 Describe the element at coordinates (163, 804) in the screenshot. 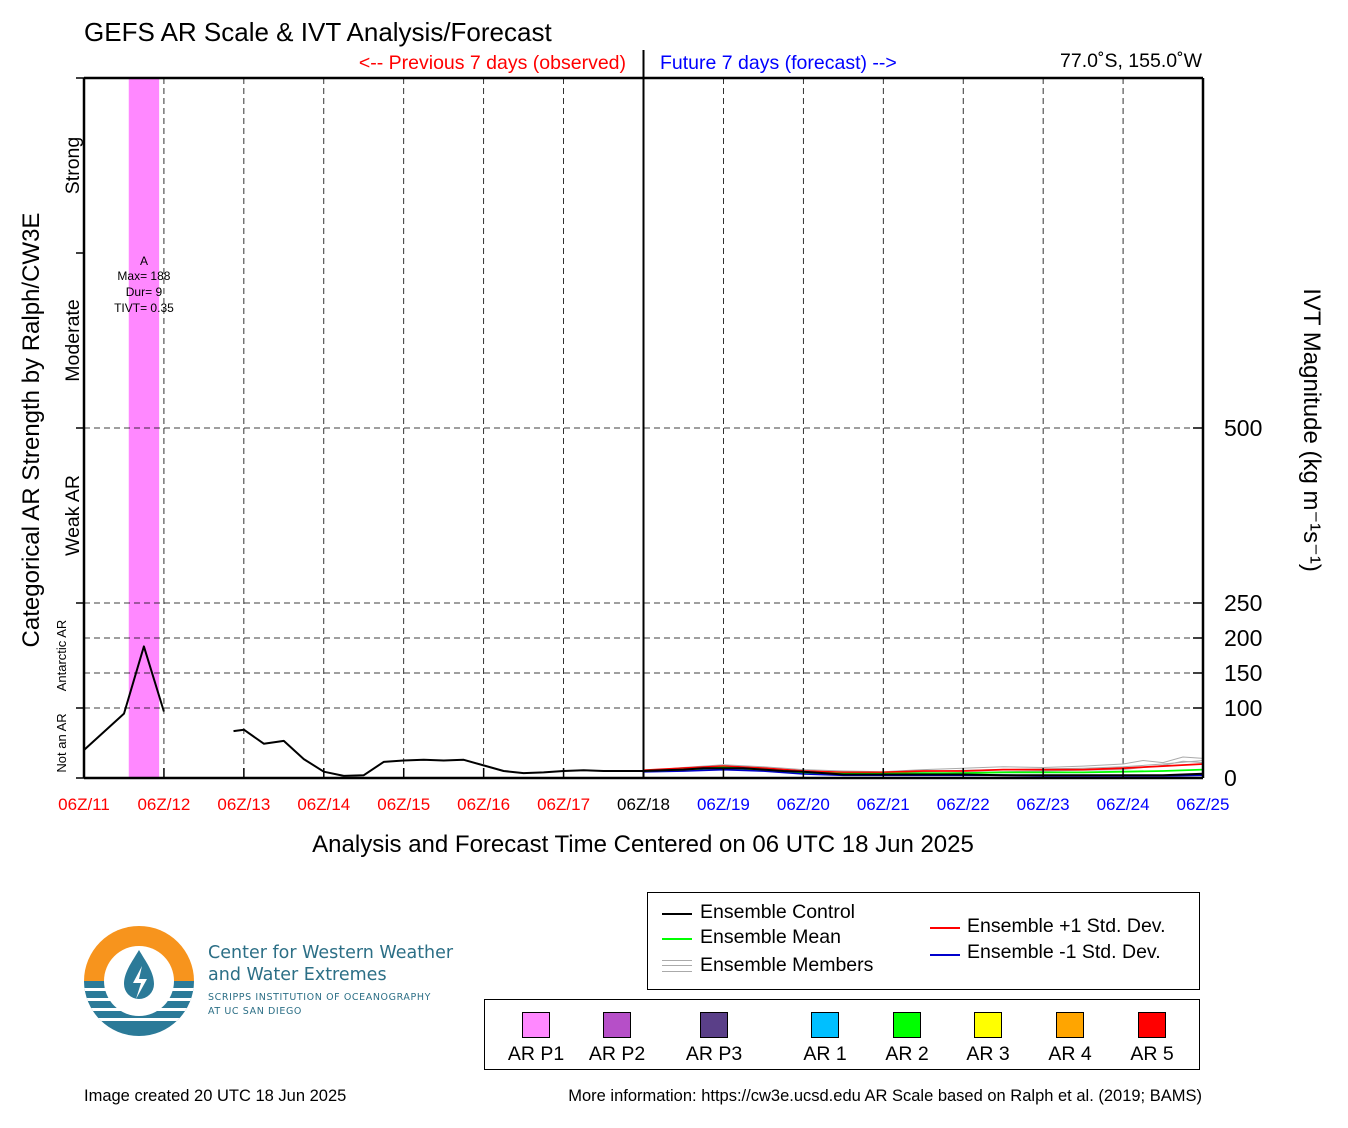

I see `x-tick-label: 06Z/12` at that location.